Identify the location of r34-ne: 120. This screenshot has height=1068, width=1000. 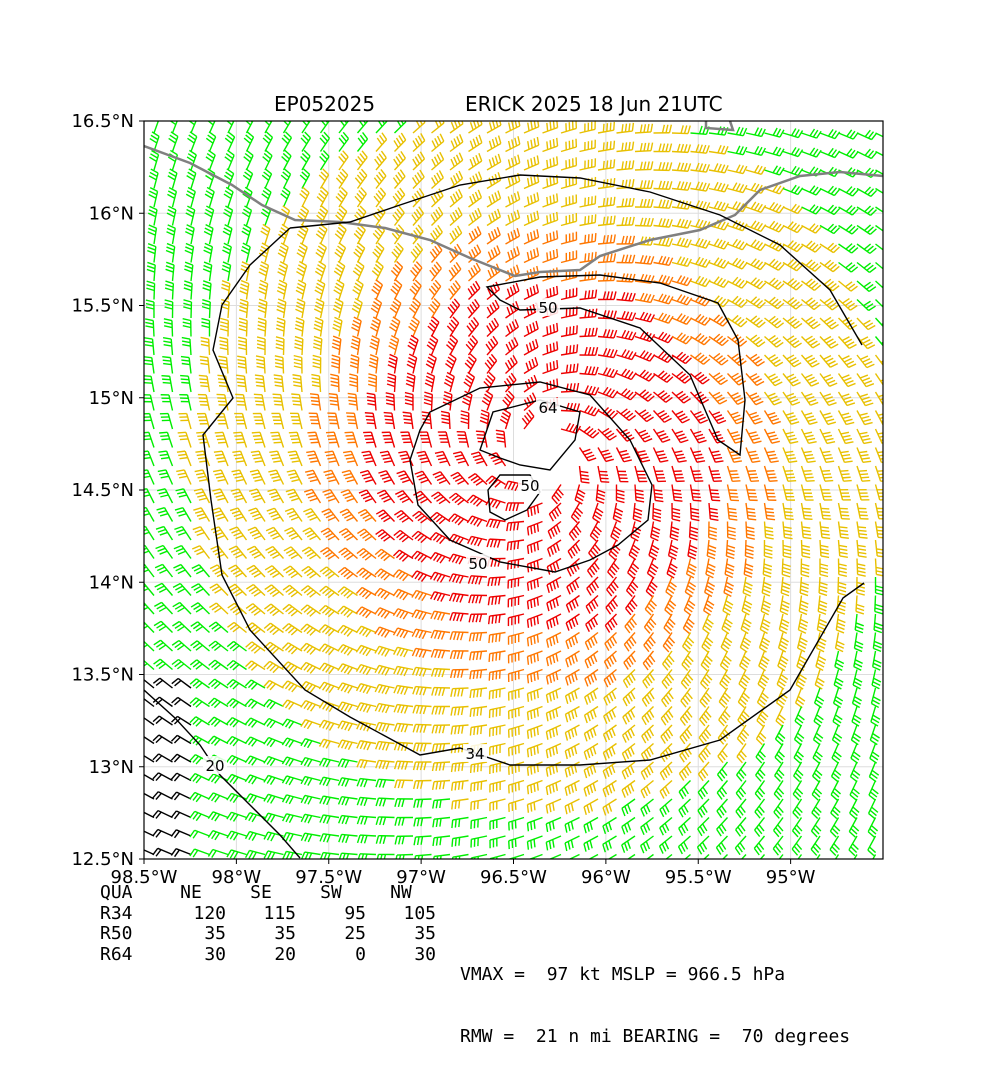
(191, 914).